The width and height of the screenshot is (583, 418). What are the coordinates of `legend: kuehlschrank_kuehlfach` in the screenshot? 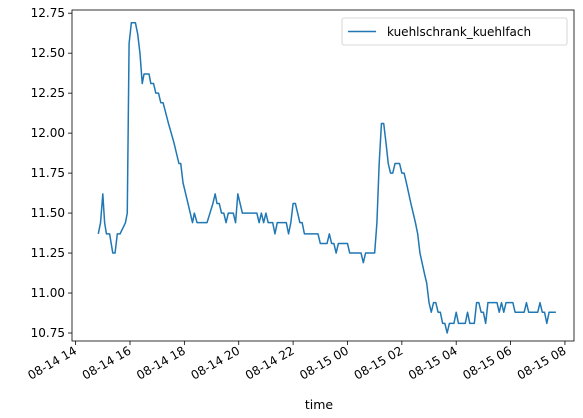 It's located at (454, 31).